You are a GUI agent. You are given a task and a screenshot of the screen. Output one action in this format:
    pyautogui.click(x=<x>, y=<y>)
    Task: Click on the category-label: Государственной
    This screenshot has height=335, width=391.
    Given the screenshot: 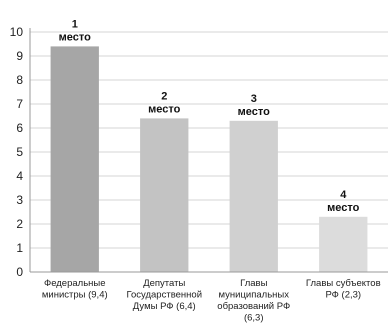 What is the action you would take?
    pyautogui.click(x=165, y=295)
    